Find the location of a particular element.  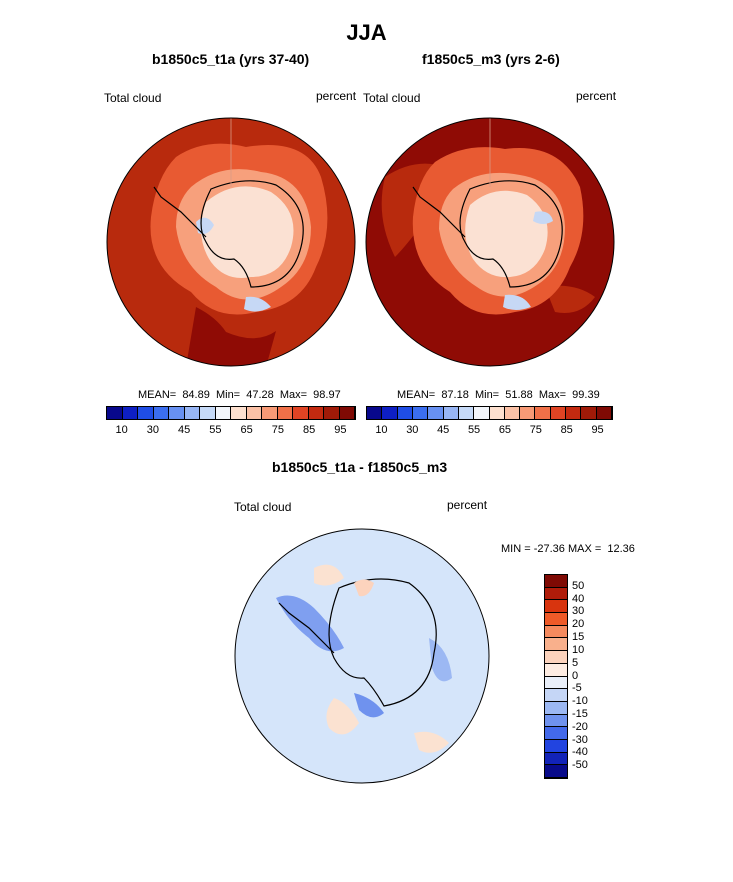

colorbar-tick-label: 50 is located at coordinates (578, 585).